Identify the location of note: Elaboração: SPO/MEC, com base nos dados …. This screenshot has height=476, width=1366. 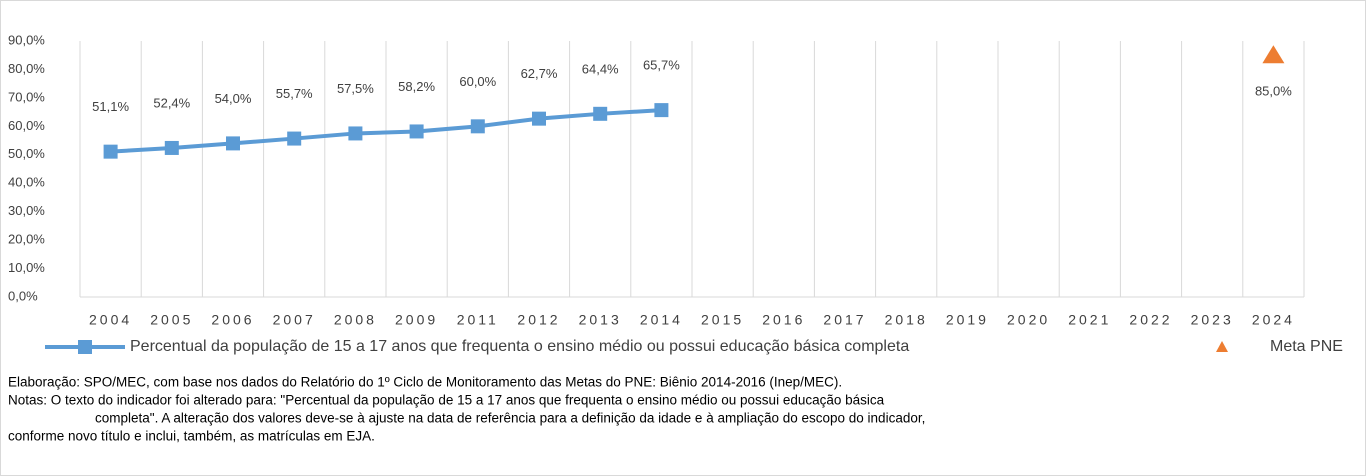
(425, 382).